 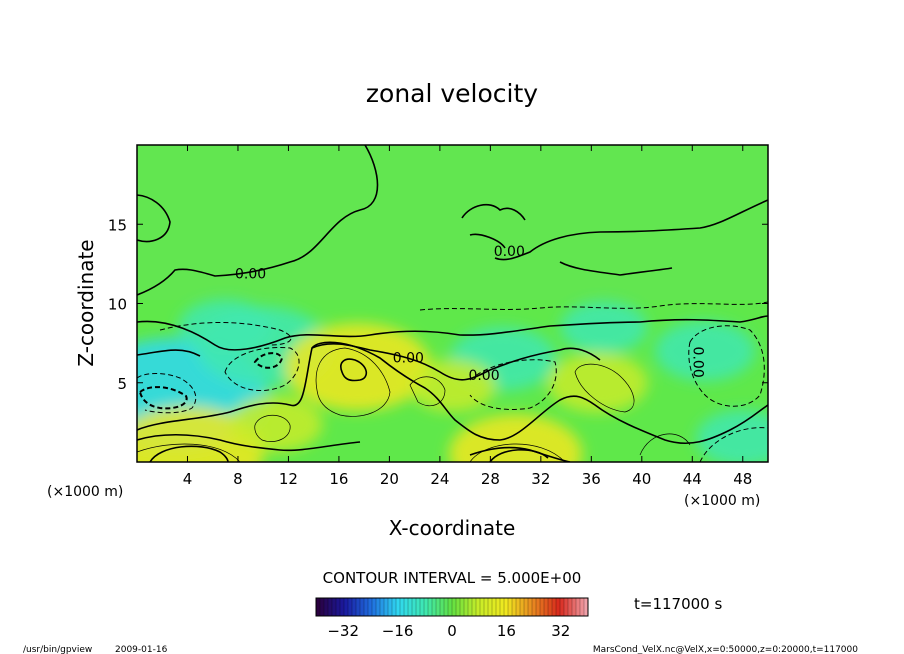 What do you see at coordinates (338, 479) in the screenshot?
I see `x-tick-label: 16` at bounding box center [338, 479].